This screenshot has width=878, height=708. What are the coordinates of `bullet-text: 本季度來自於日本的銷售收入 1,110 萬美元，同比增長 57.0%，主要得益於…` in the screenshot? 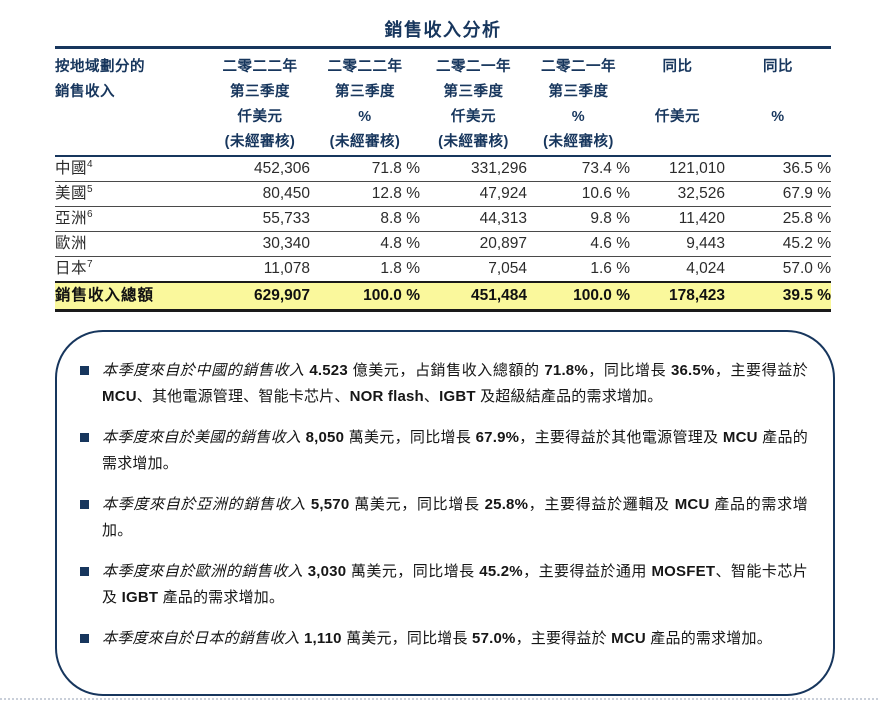 It's located at (437, 639).